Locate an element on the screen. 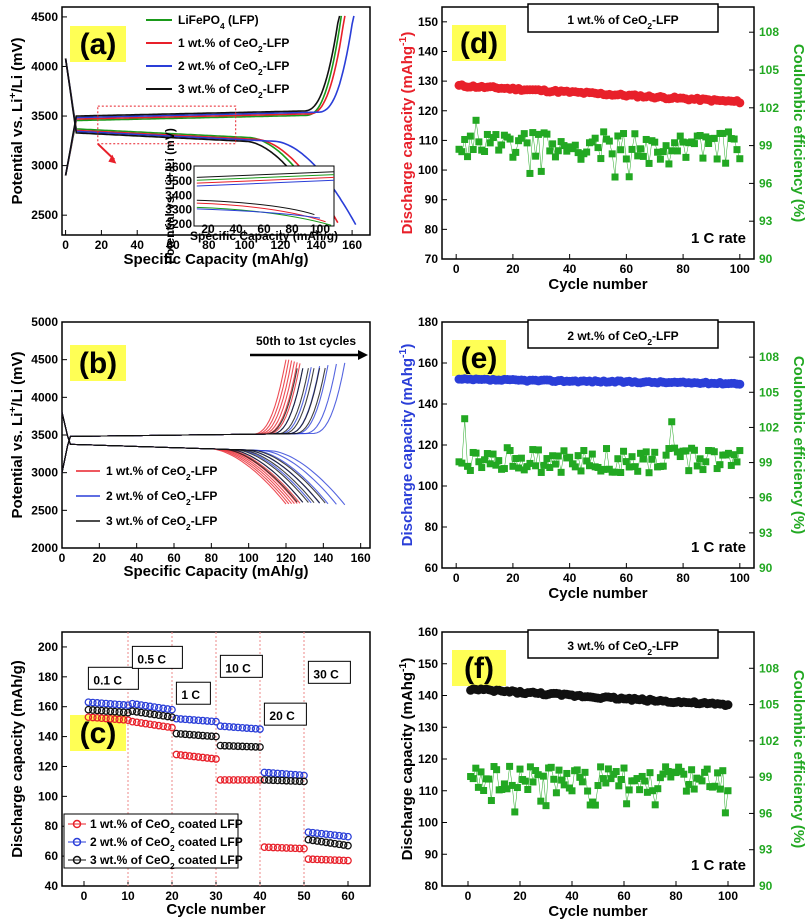  charge-curve is located at coordinates (182, 420).